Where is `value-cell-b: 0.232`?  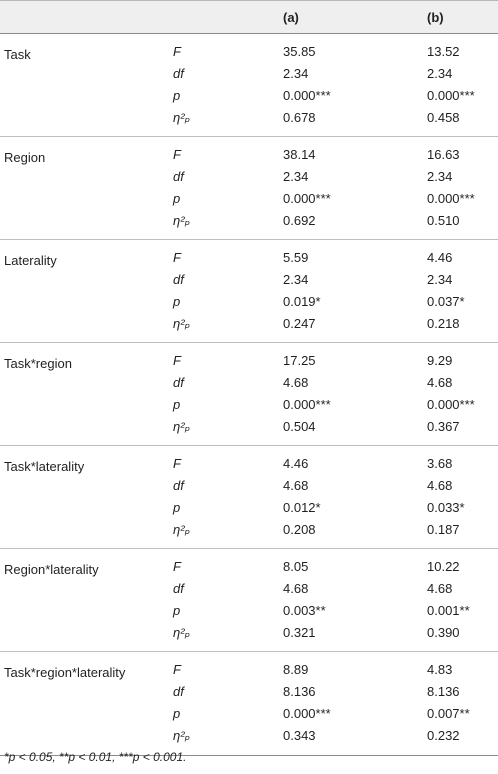
value-cell-b: 0.232 is located at coordinates (443, 735).